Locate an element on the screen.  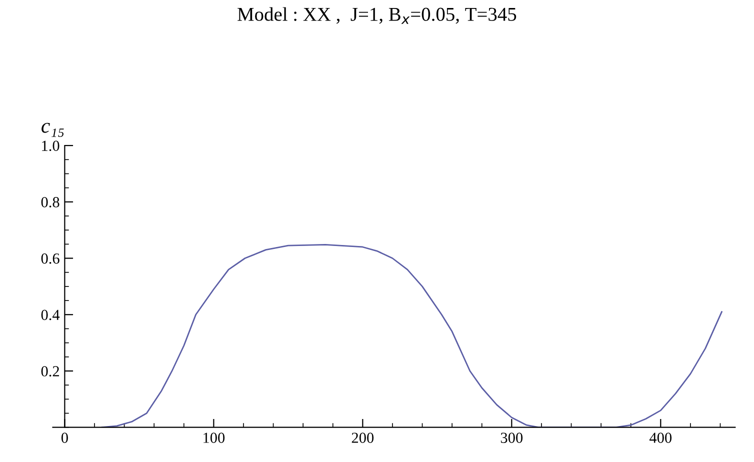
y-tick-label: 0.8 is located at coordinates (50, 202).